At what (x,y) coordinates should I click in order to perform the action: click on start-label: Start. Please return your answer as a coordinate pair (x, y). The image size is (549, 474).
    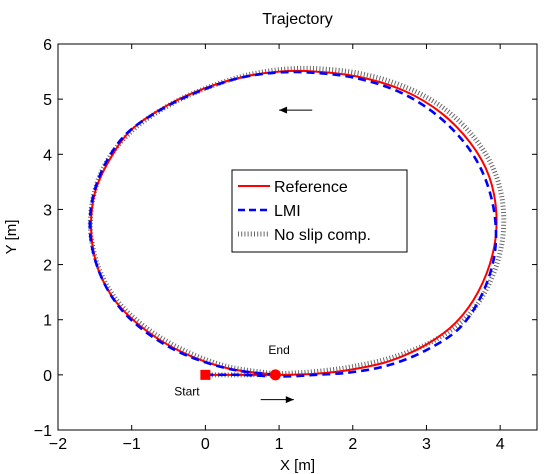
    Looking at the image, I should click on (187, 391).